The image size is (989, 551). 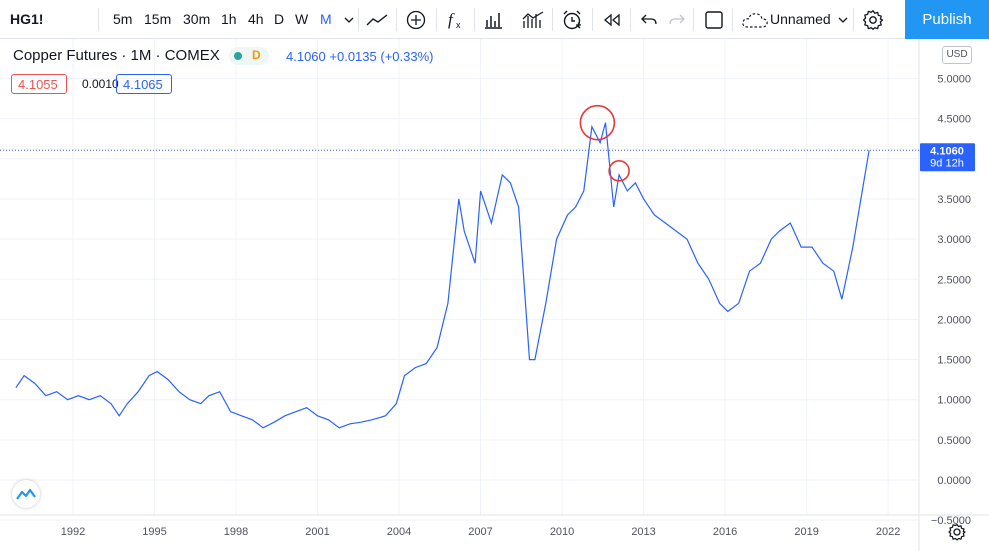 I want to click on interval-m-button: M, so click(x=326, y=19).